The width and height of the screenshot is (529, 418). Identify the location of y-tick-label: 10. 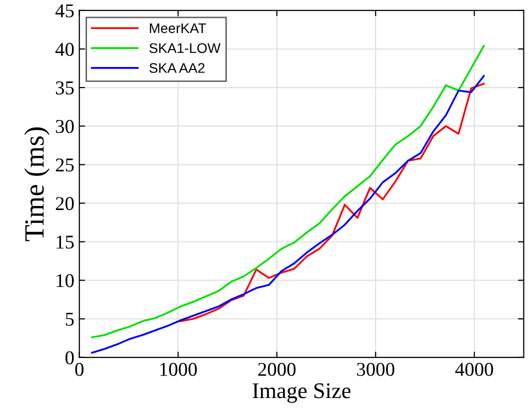
(65, 281).